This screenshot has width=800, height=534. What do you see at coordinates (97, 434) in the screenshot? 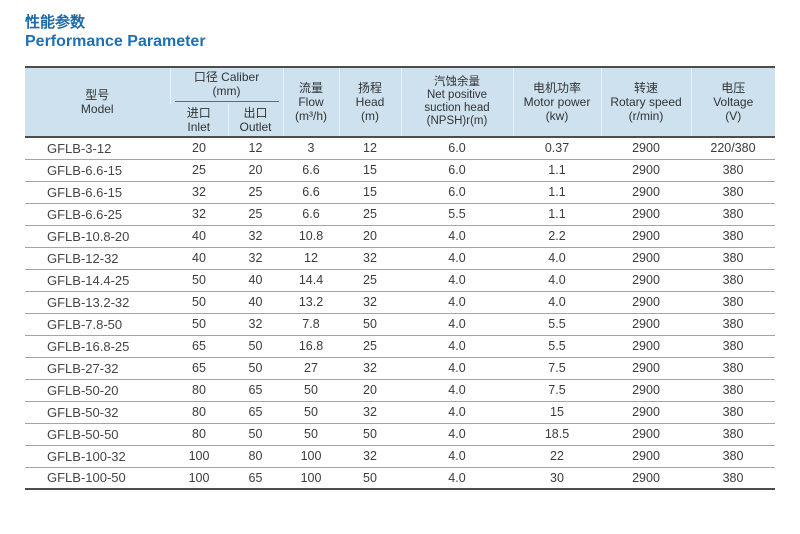
I see `cell-model: GFLB-50-50` at bounding box center [97, 434].